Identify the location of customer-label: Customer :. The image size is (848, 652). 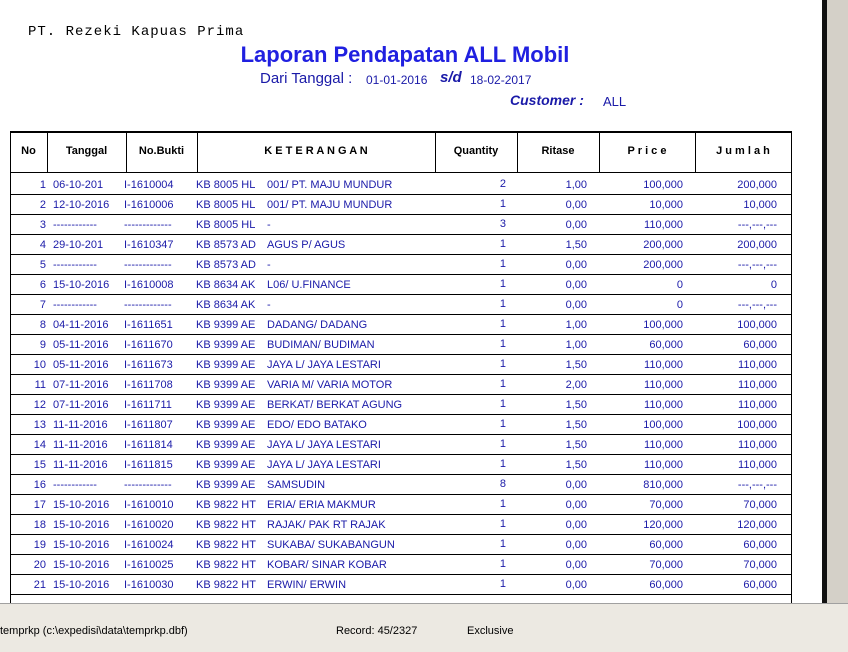
(547, 100).